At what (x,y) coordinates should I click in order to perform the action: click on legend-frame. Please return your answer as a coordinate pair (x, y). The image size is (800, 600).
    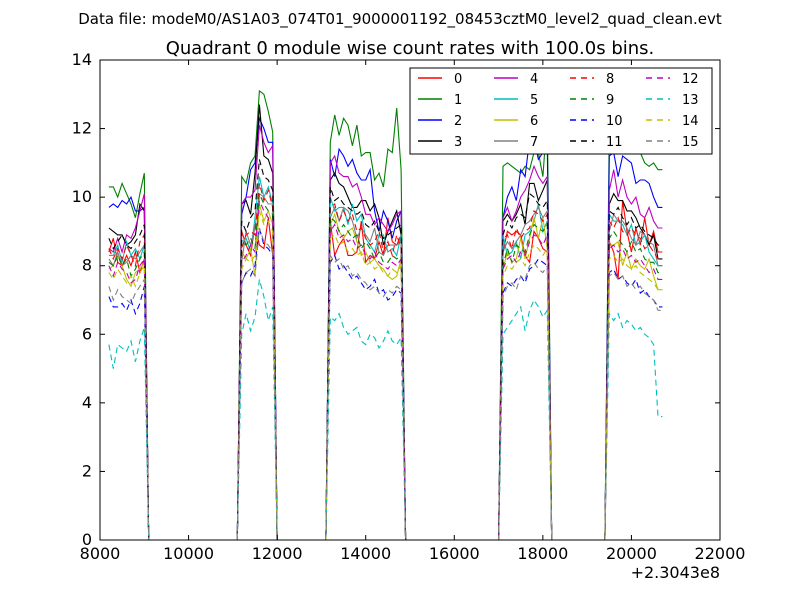
    Looking at the image, I should click on (561, 111).